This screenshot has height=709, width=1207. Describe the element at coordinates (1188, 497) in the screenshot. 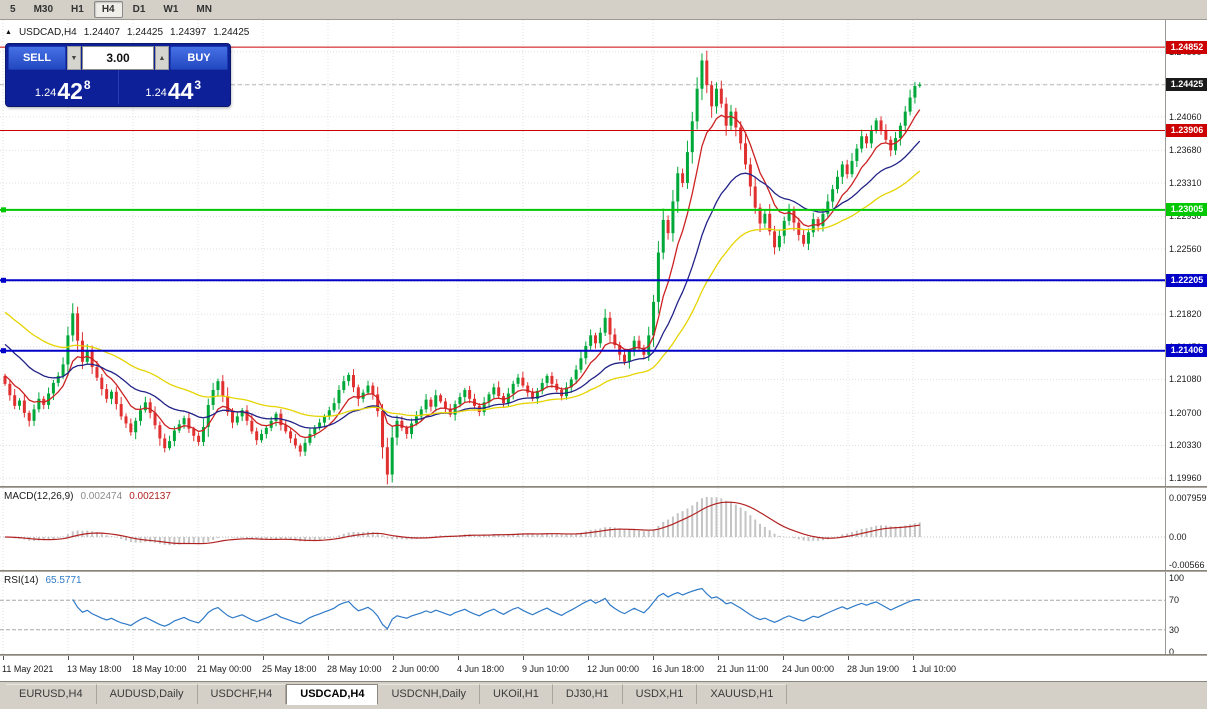

I see `macd-axis-label: 0.007959` at that location.